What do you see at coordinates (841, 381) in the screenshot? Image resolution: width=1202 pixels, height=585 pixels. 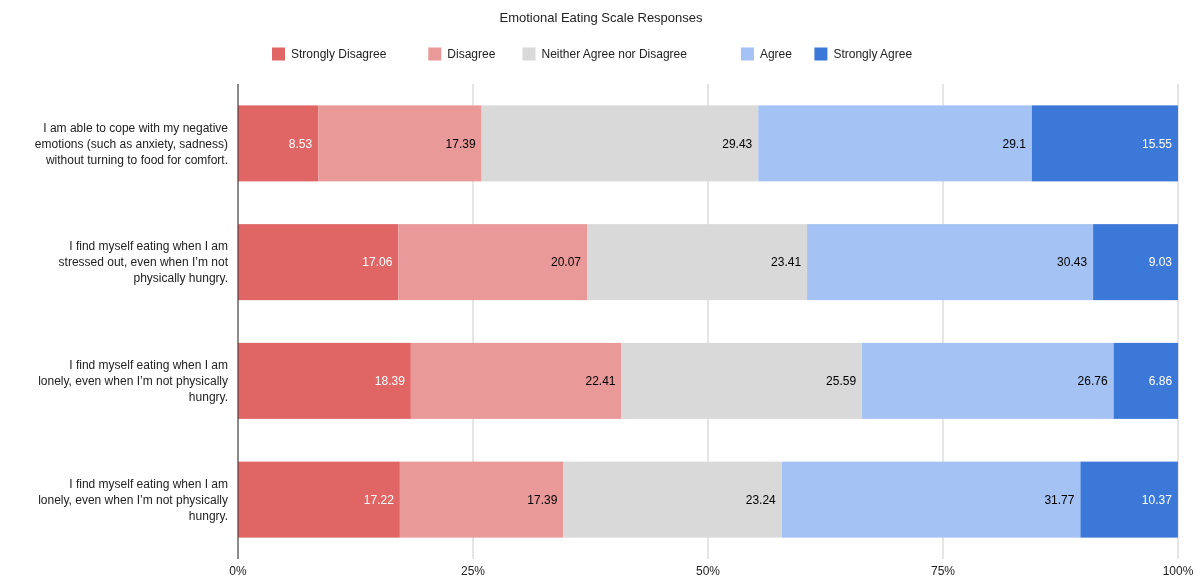 I see `data-label: 25.59` at bounding box center [841, 381].